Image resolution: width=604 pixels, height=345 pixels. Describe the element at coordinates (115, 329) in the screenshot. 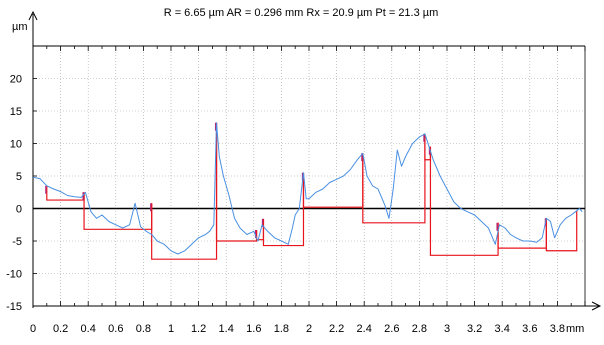

I see `x-tick-label: 0.6` at that location.